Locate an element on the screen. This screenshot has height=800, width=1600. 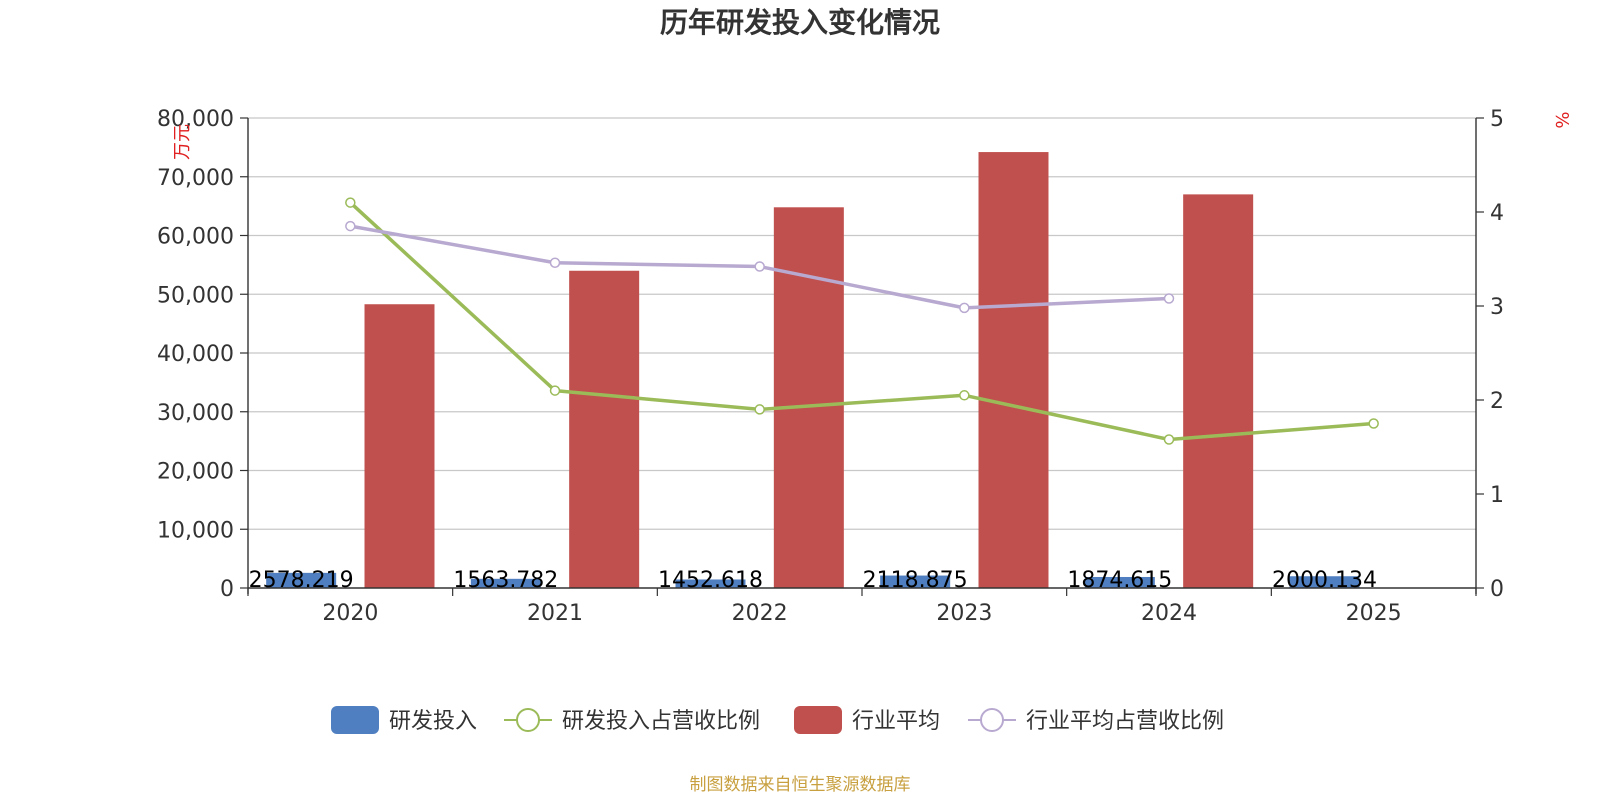
right-axis-tick-label: 5 is located at coordinates (1497, 119).